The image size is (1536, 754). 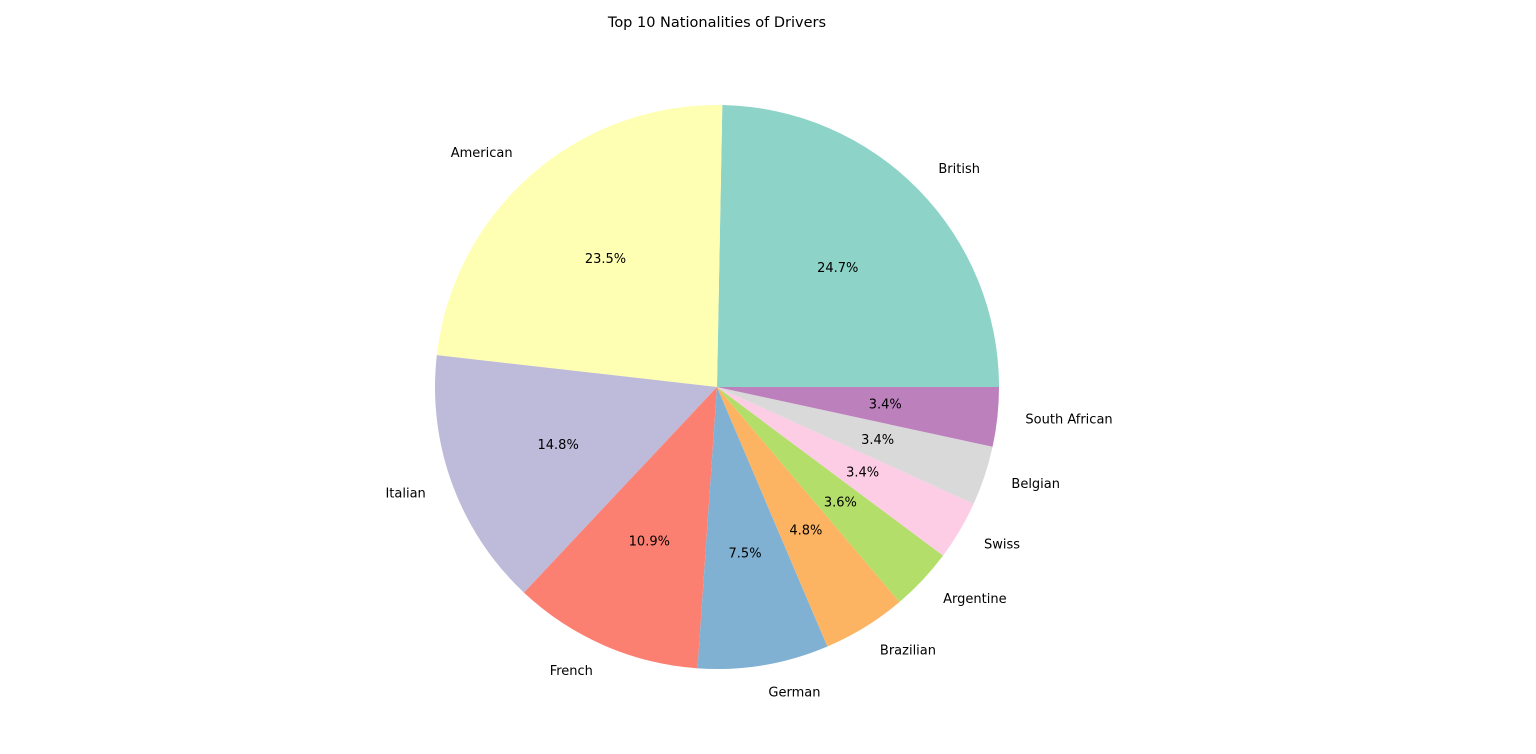 I want to click on category-label-brazilian: Brazilian, so click(x=908, y=650).